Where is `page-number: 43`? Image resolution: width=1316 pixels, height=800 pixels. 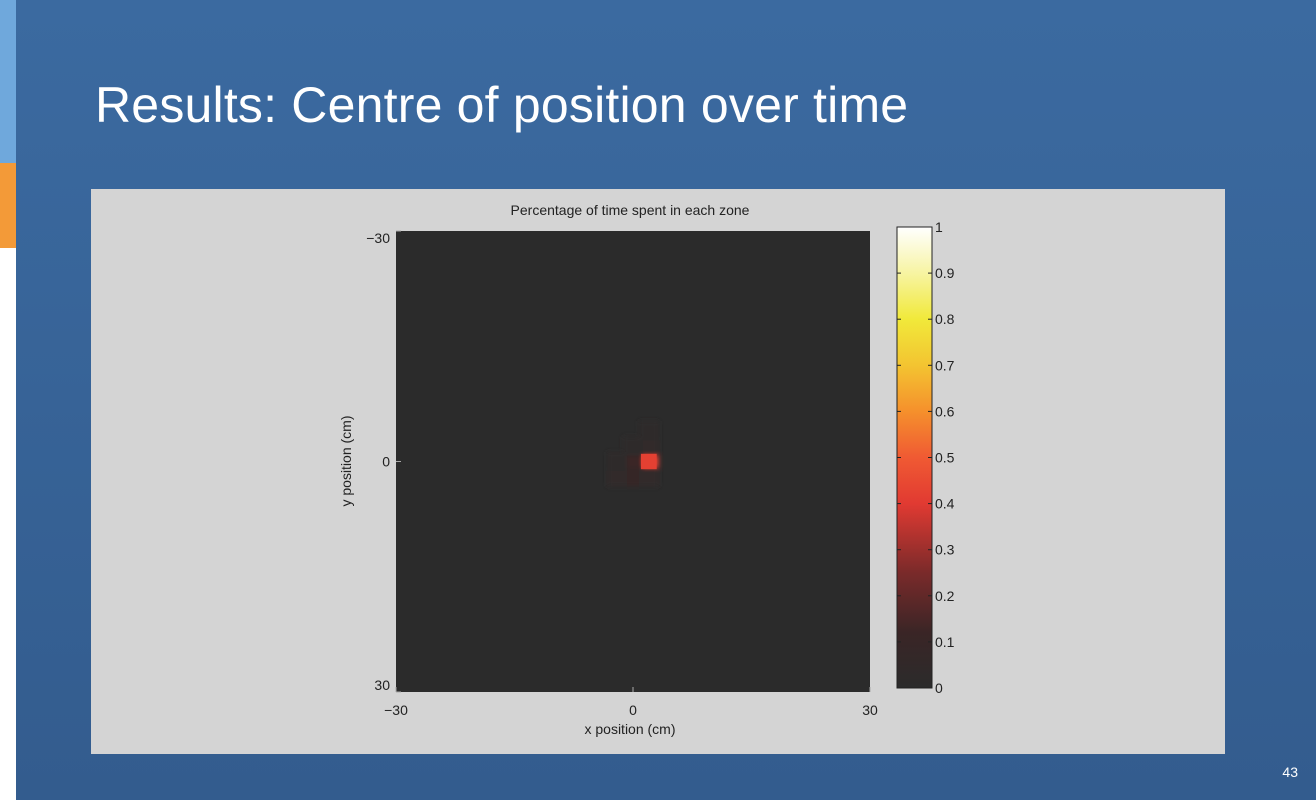 page-number: 43 is located at coordinates (1290, 772).